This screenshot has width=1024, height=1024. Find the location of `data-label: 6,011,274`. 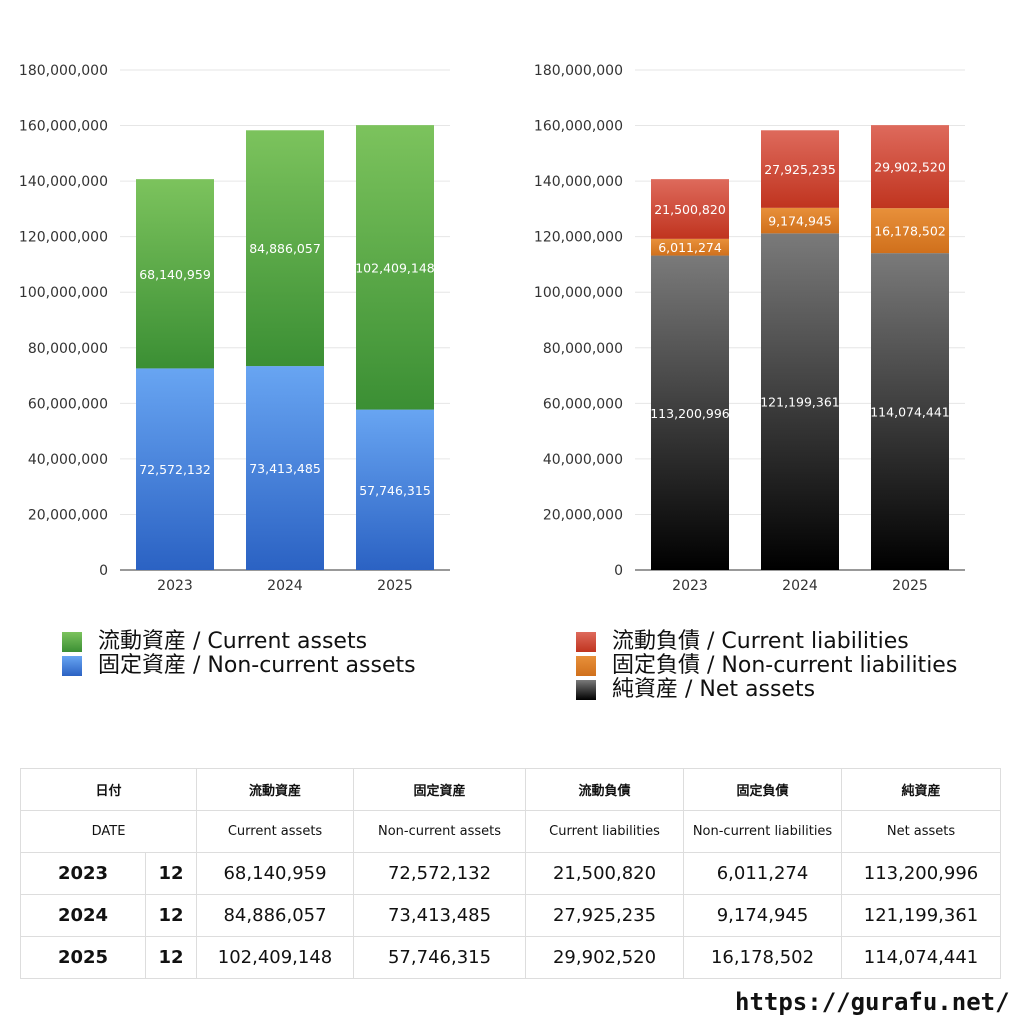

data-label: 6,011,274 is located at coordinates (690, 247).